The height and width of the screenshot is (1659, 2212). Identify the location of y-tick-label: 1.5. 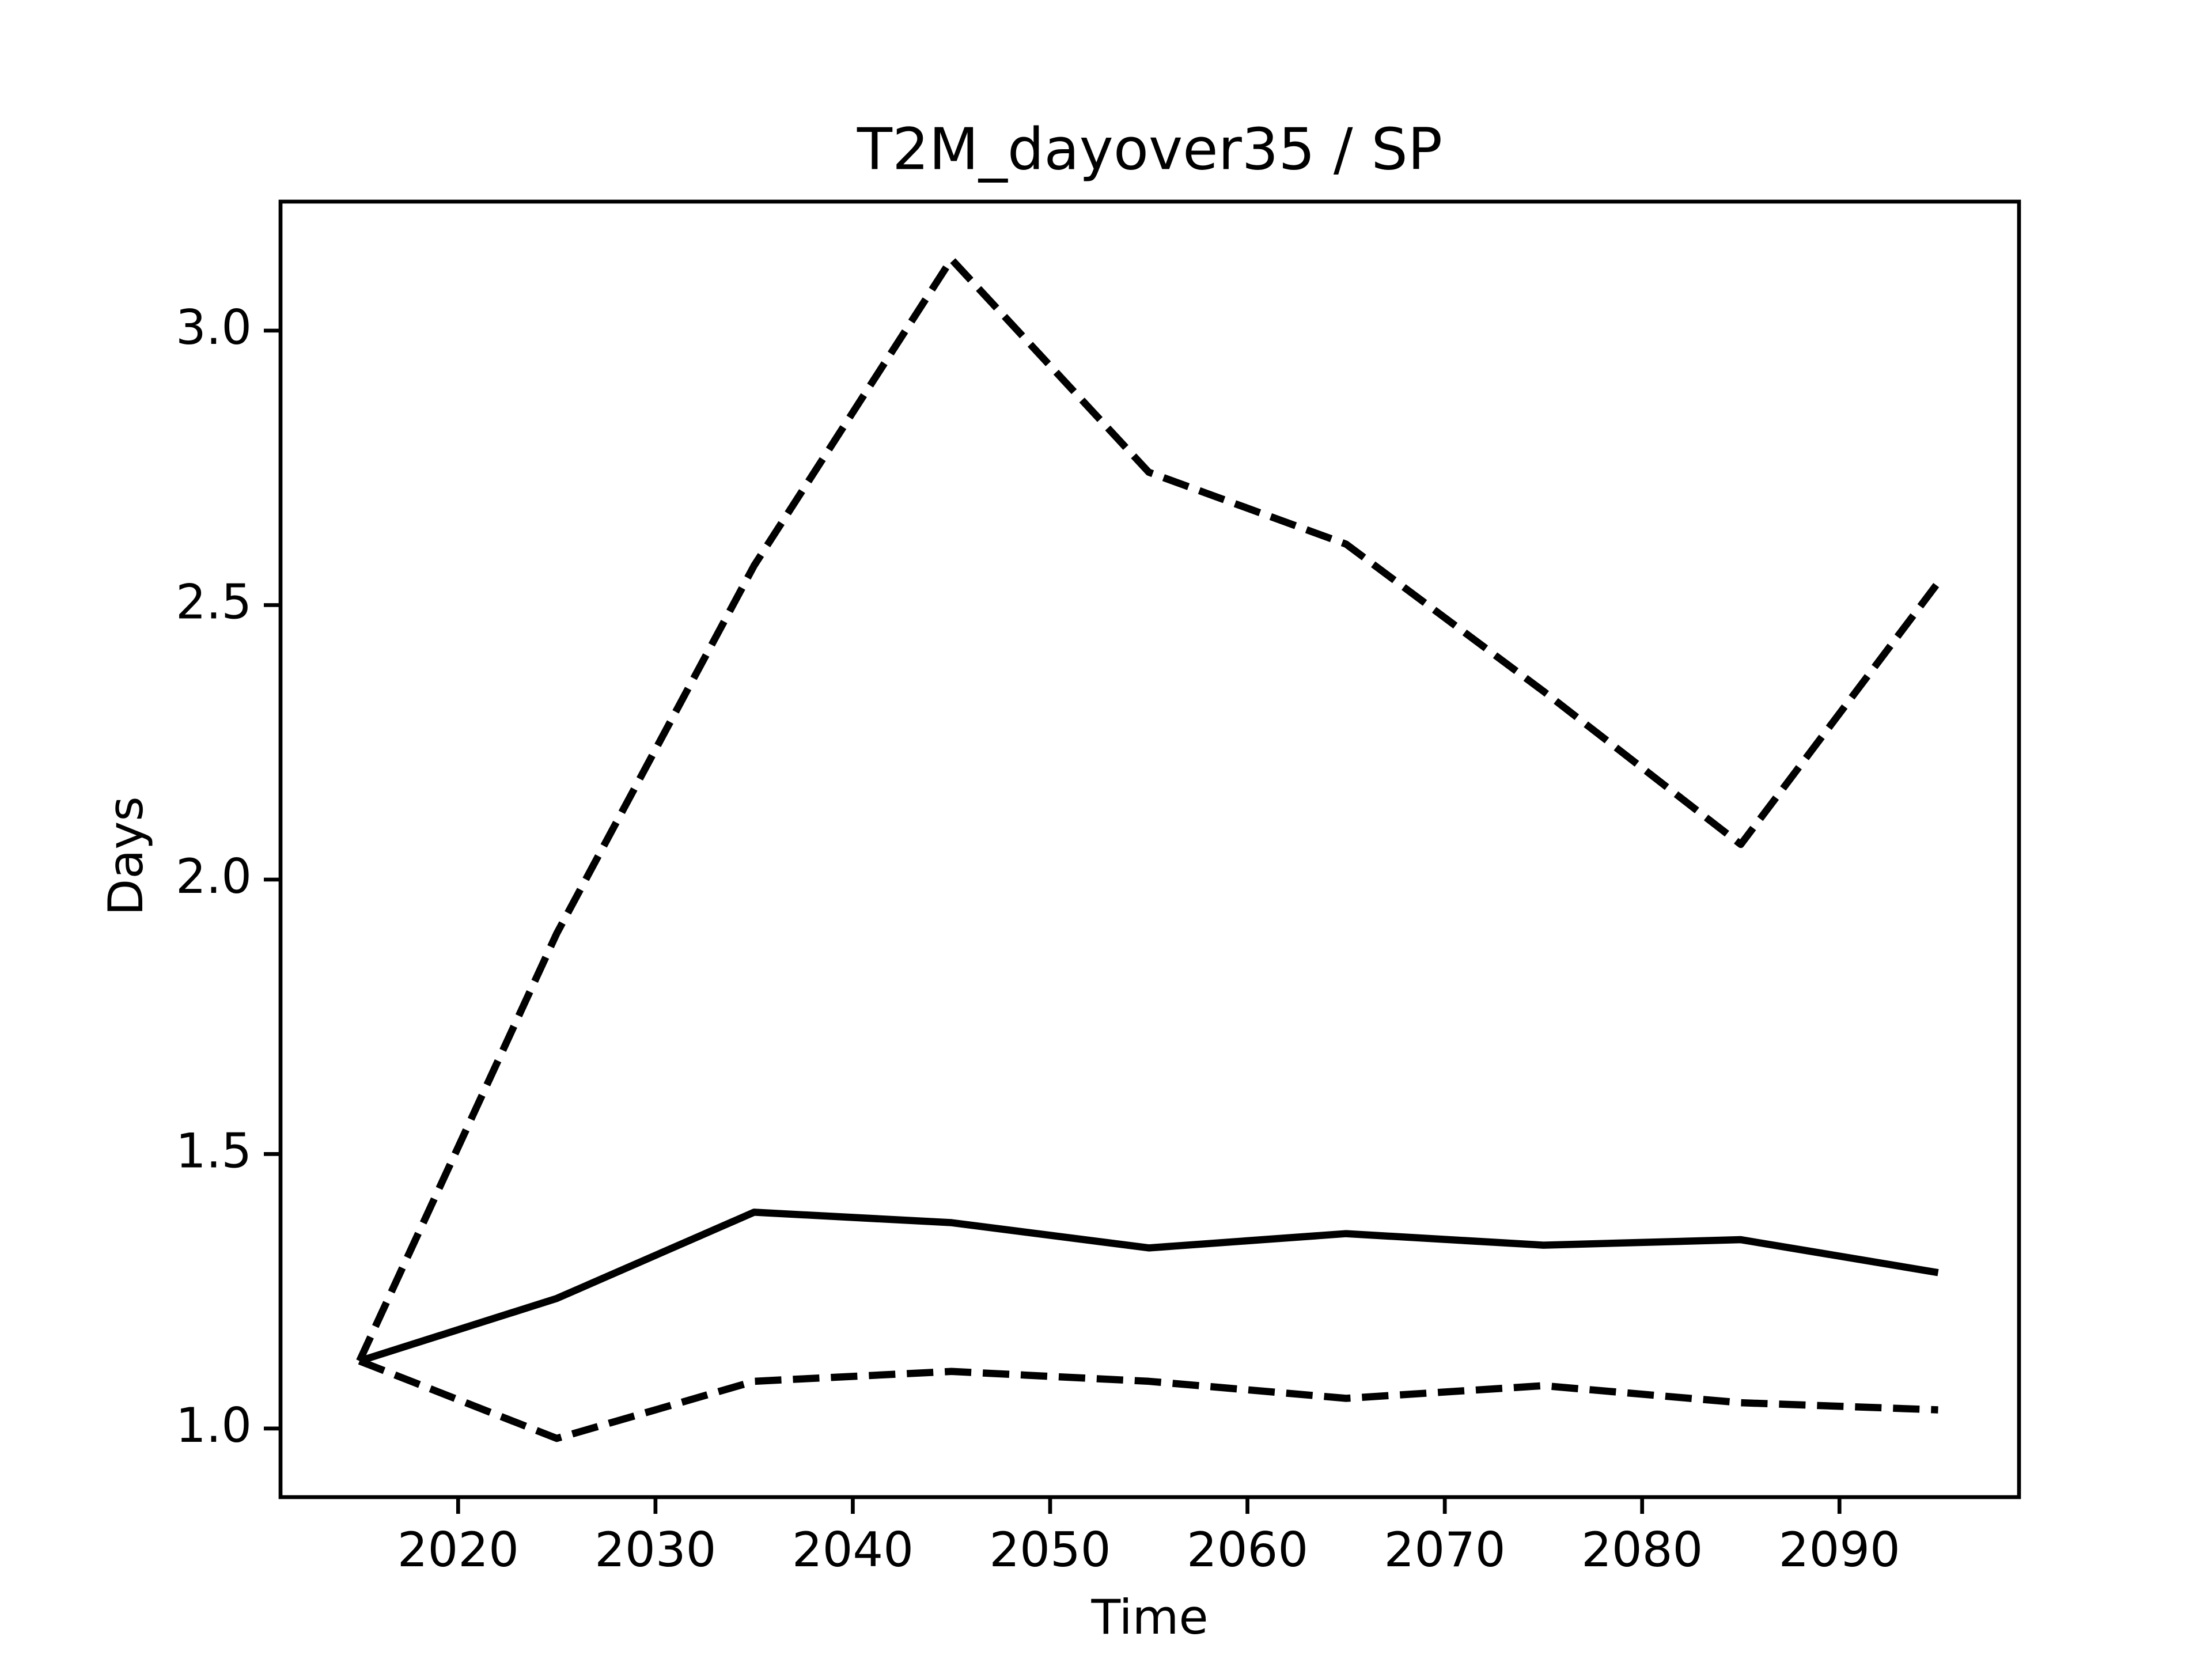
(214, 1151).